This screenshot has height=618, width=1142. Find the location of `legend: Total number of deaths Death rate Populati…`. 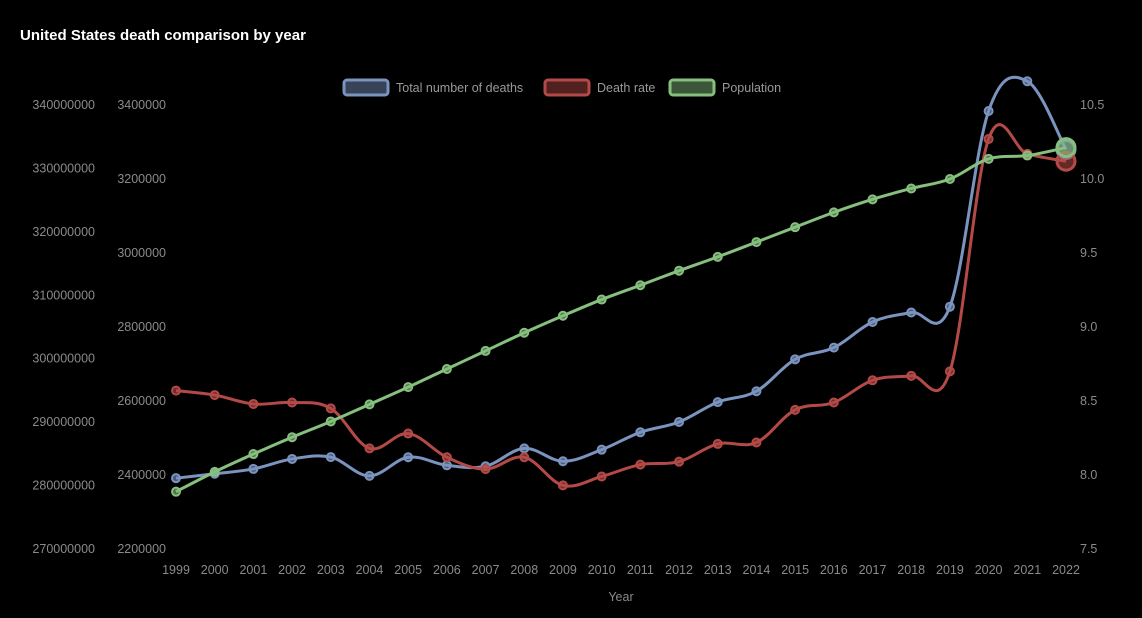

legend: Total number of deaths Death rate Populati… is located at coordinates (561, 87).